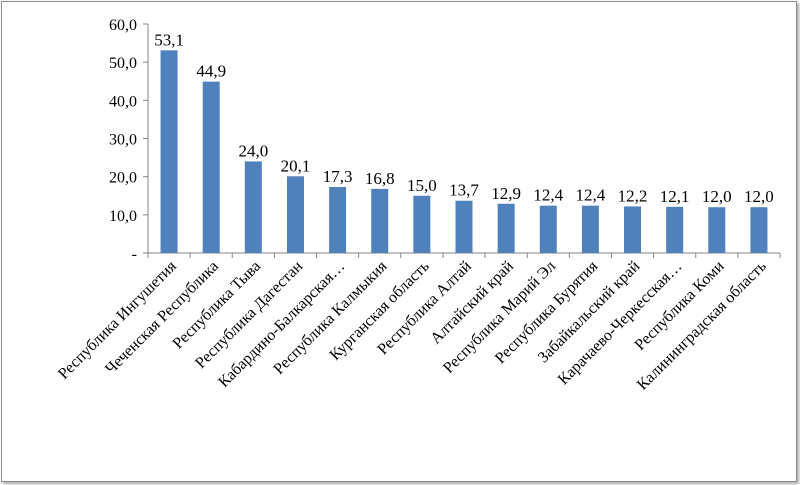 The height and width of the screenshot is (485, 800). What do you see at coordinates (506, 193) in the screenshot?
I see `data-label: 12,9` at bounding box center [506, 193].